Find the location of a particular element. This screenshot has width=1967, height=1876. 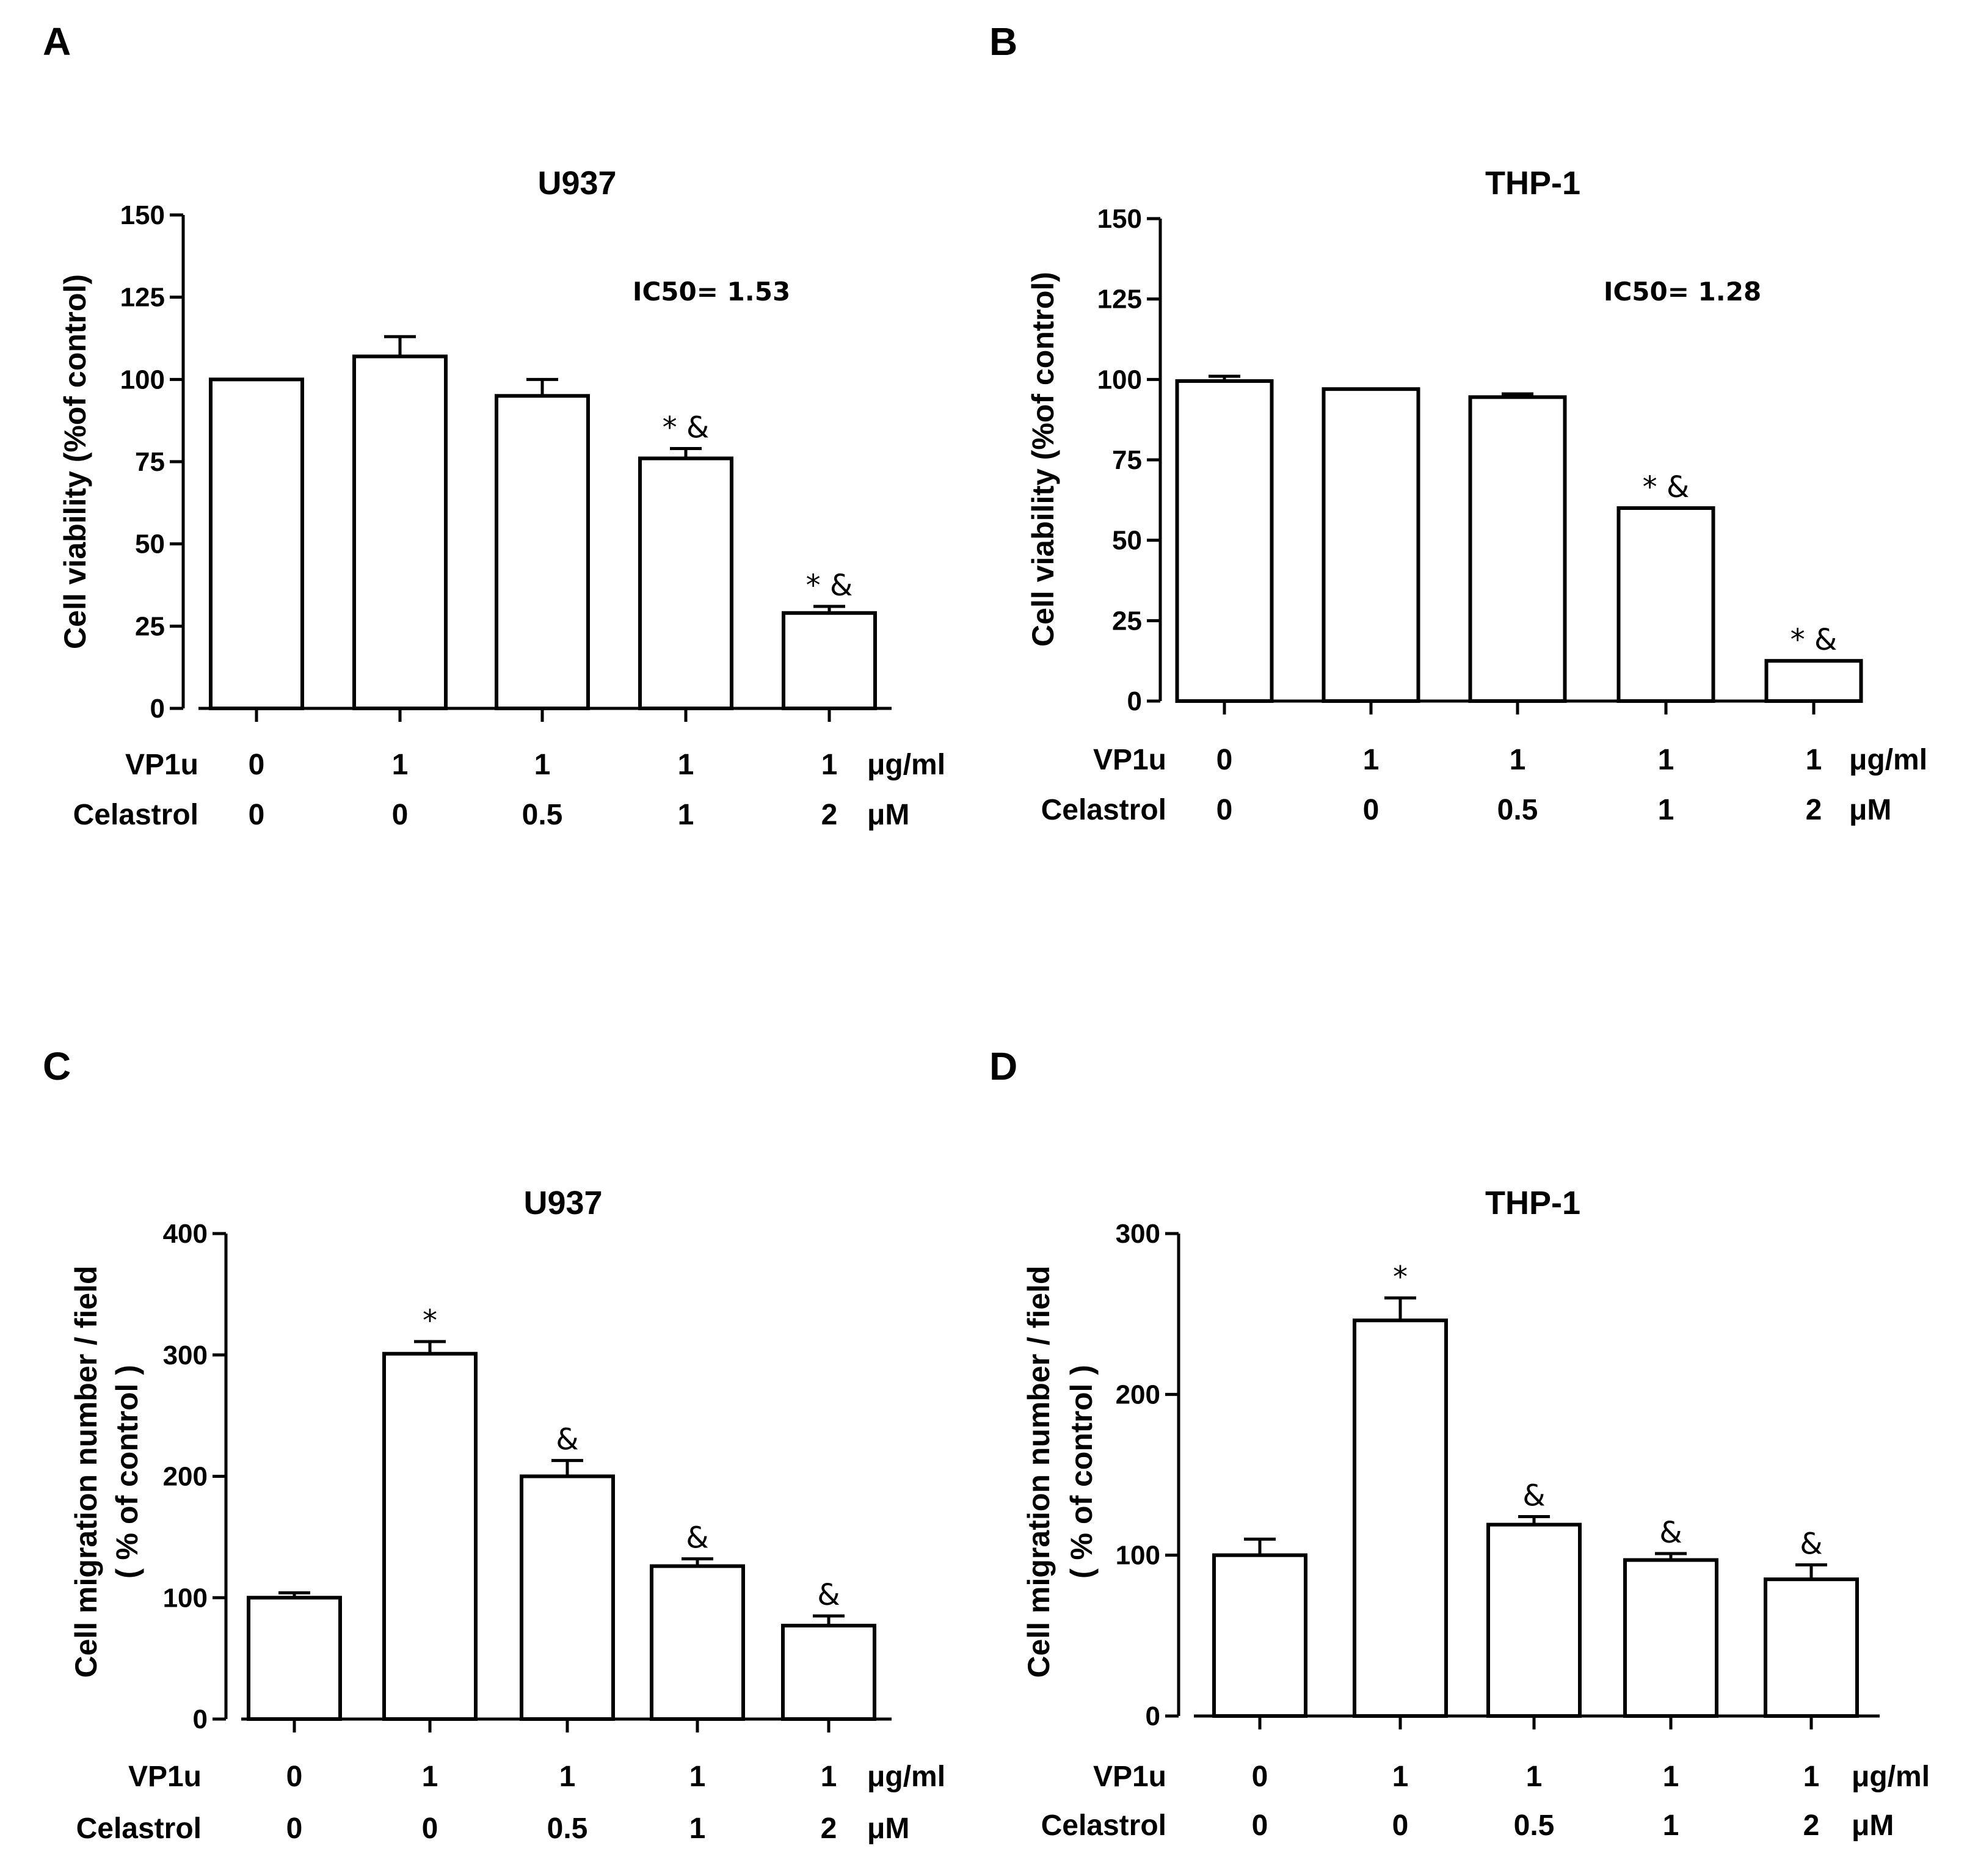

ic50-annotation: IC50= 1.28 is located at coordinates (1682, 292).